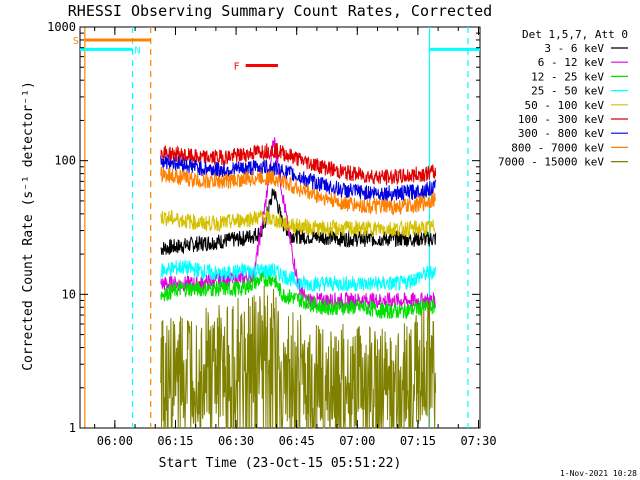 The height and width of the screenshot is (480, 640). I want to click on y-axis-label: Corrected Count Rate (s⁻¹ detector⁻¹), so click(28, 226).